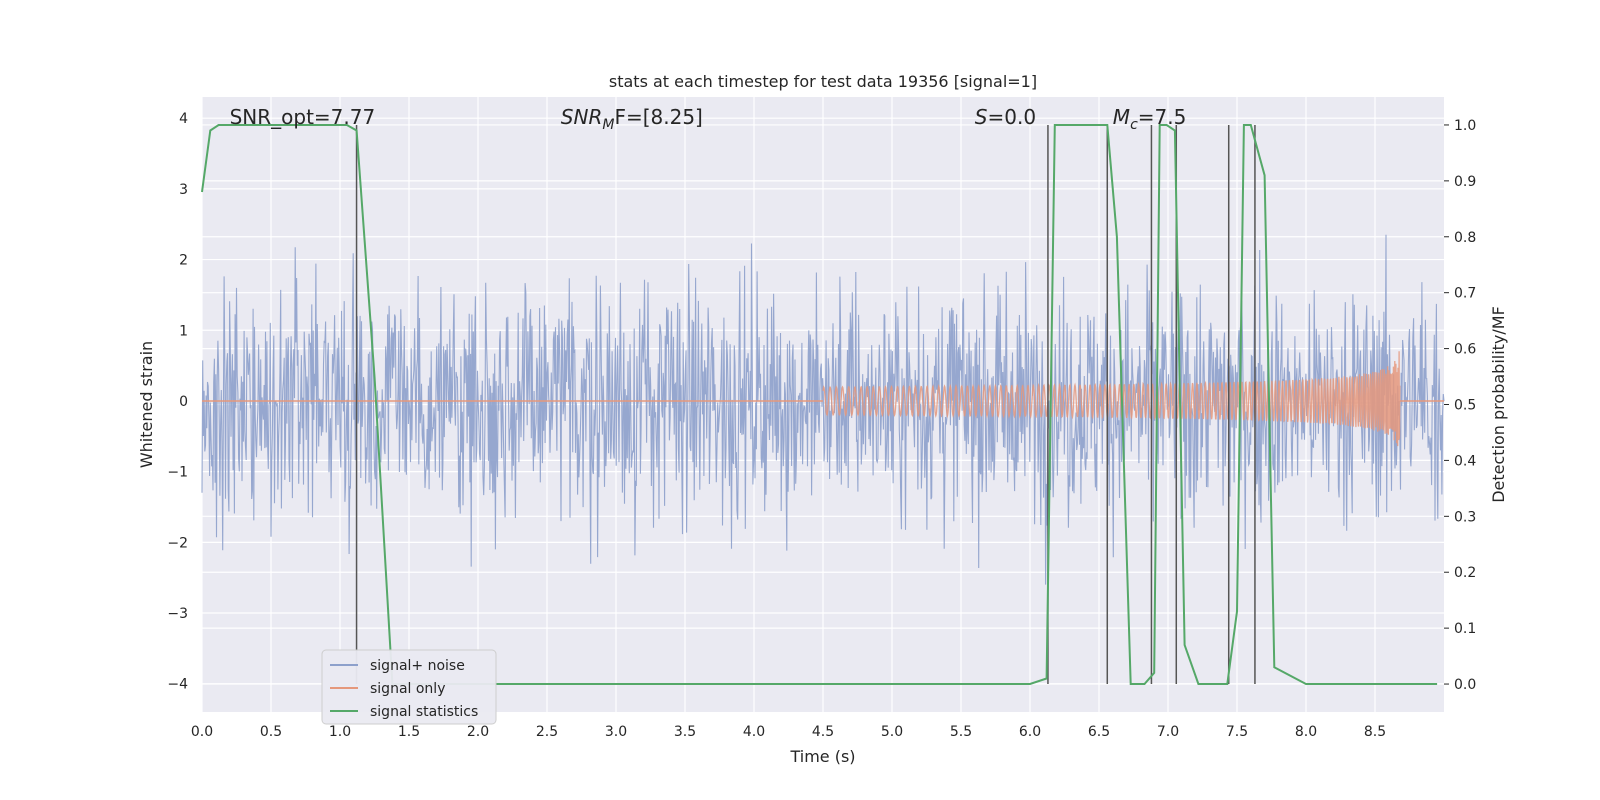 Image resolution: width=1600 pixels, height=800 pixels. Describe the element at coordinates (183, 261) in the screenshot. I see `y-left-tick-label: 2` at that location.